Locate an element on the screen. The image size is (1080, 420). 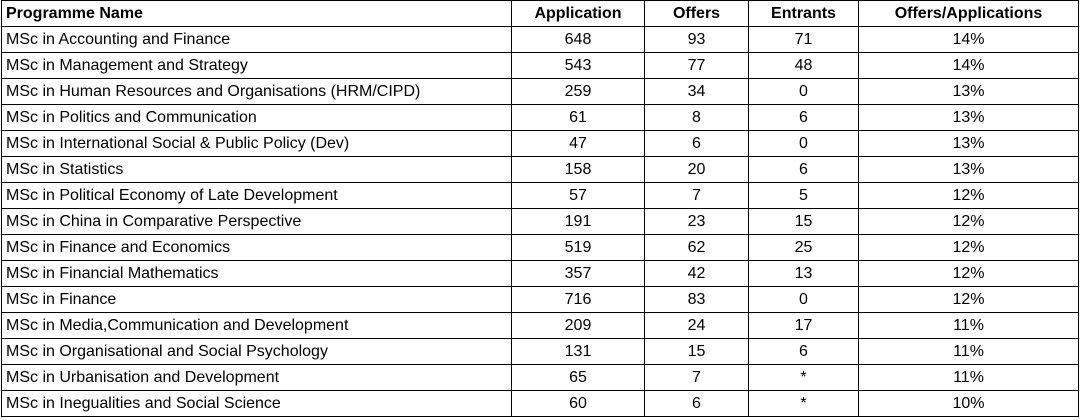
column-header: Programme Name is located at coordinates (256, 13).